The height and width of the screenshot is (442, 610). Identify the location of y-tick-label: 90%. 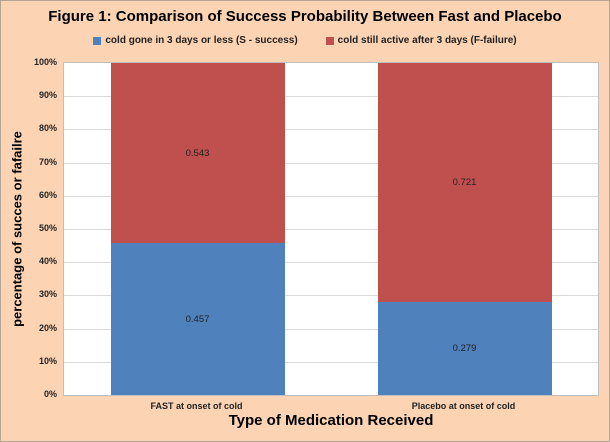
(47, 95).